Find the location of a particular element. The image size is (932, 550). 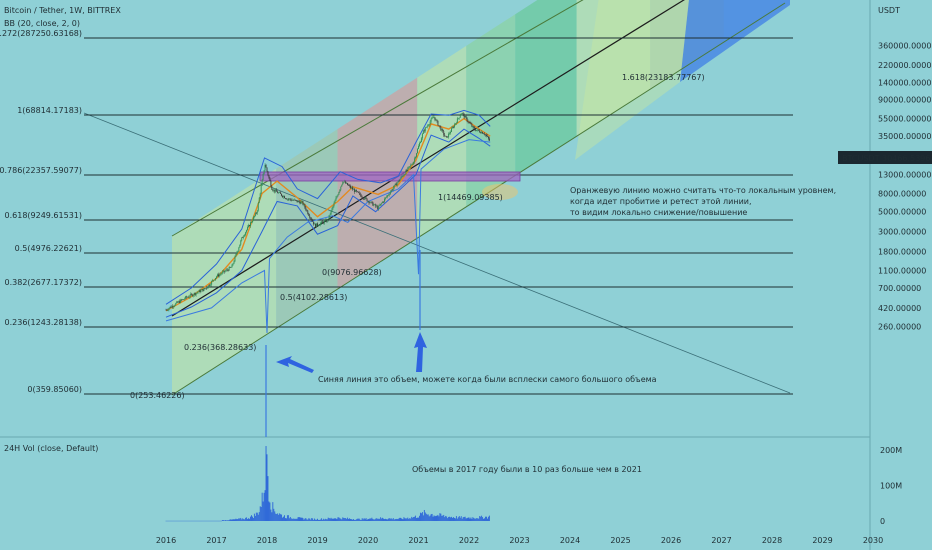

price-tick-label: 360000.00000 is located at coordinates (905, 46).